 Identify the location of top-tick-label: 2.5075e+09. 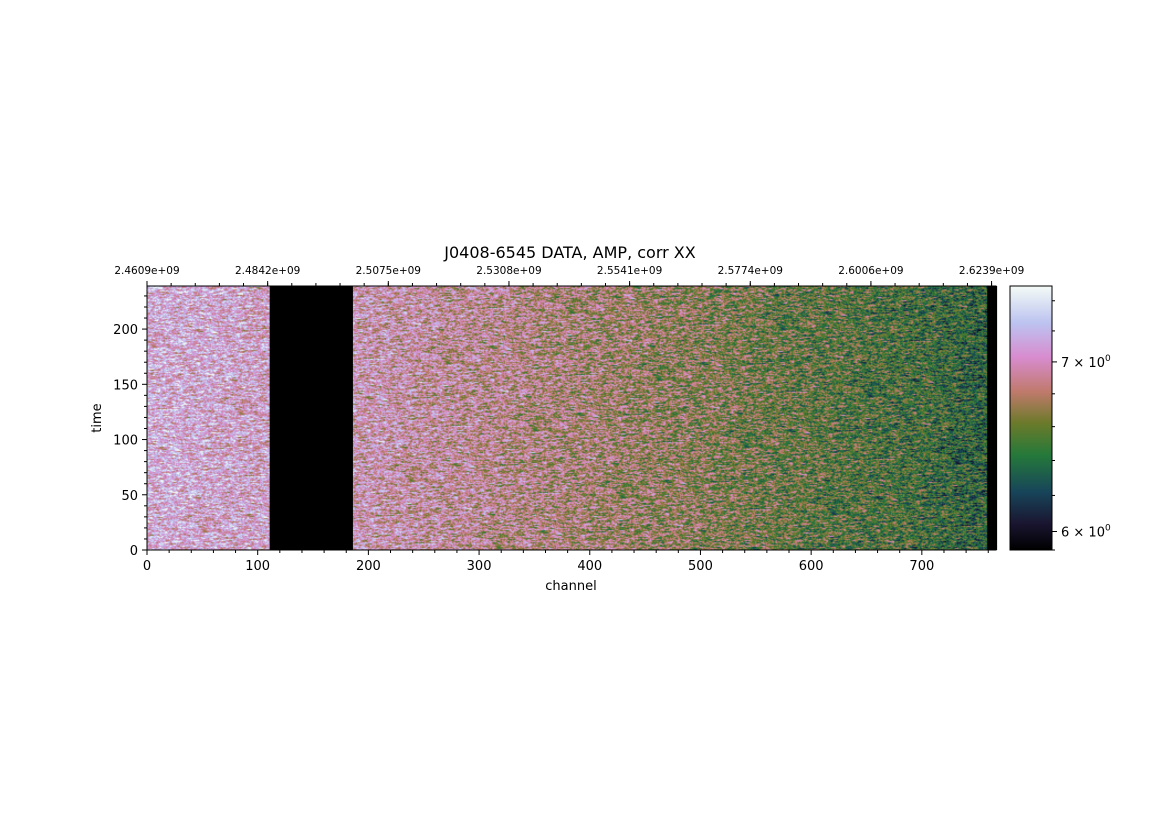
(388, 271).